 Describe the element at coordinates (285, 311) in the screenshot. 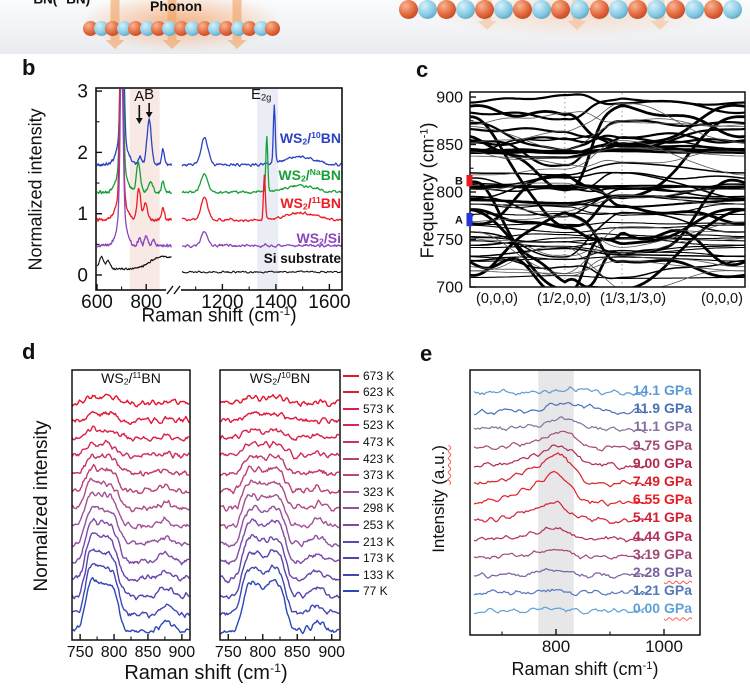

I see `text-fragment: -1` at that location.